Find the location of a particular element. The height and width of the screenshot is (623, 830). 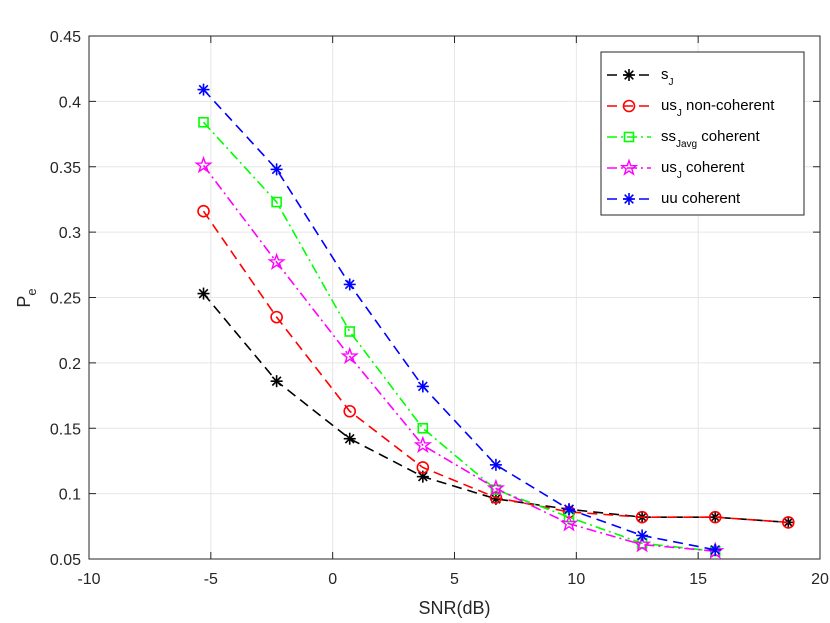

x-axis-label: SNR(dB) is located at coordinates (454, 608).